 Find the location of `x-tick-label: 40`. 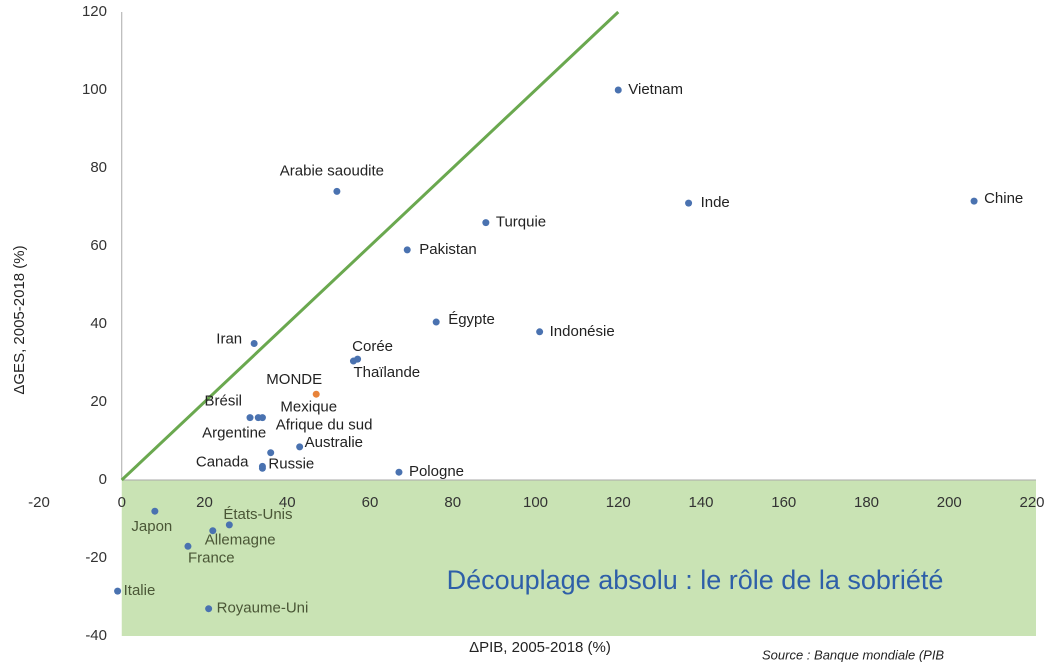

x-tick-label: 40 is located at coordinates (287, 502).